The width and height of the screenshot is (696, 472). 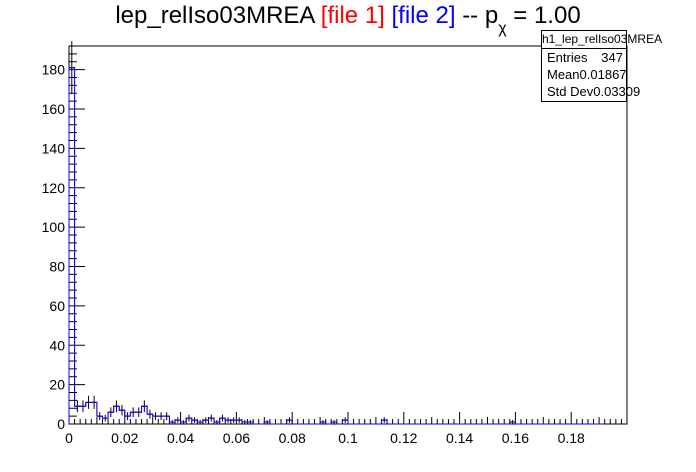 I want to click on stats-entries-label: Entries, so click(x=567, y=57).